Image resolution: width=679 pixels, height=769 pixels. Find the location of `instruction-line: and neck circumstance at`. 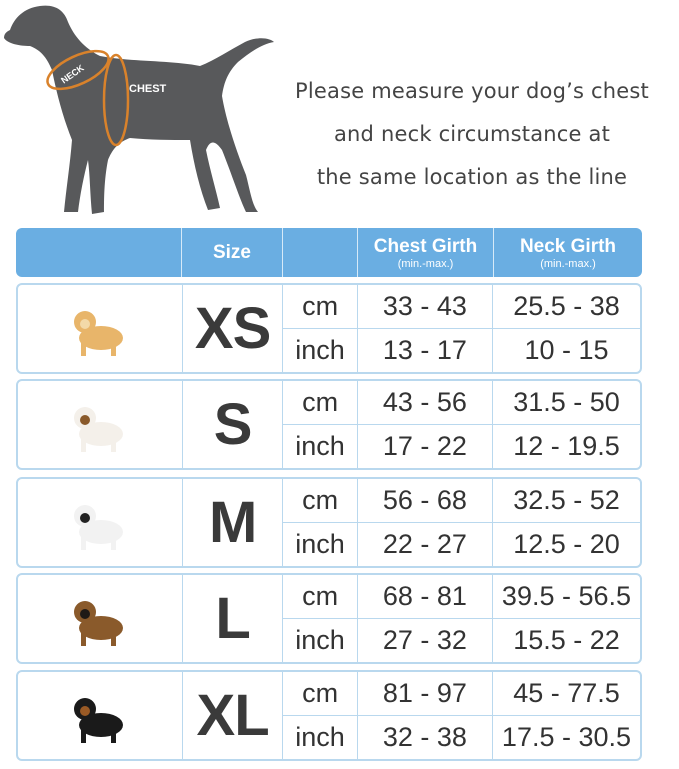

instruction-line: and neck circumstance at is located at coordinates (472, 134).